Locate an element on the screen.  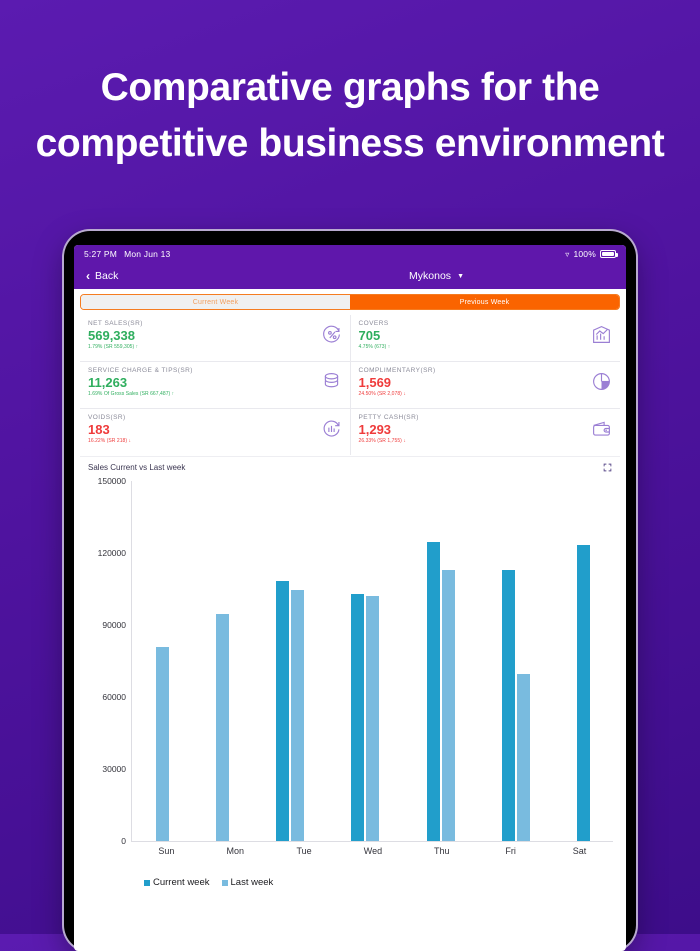
pie-chart-icon is located at coordinates (601, 381).